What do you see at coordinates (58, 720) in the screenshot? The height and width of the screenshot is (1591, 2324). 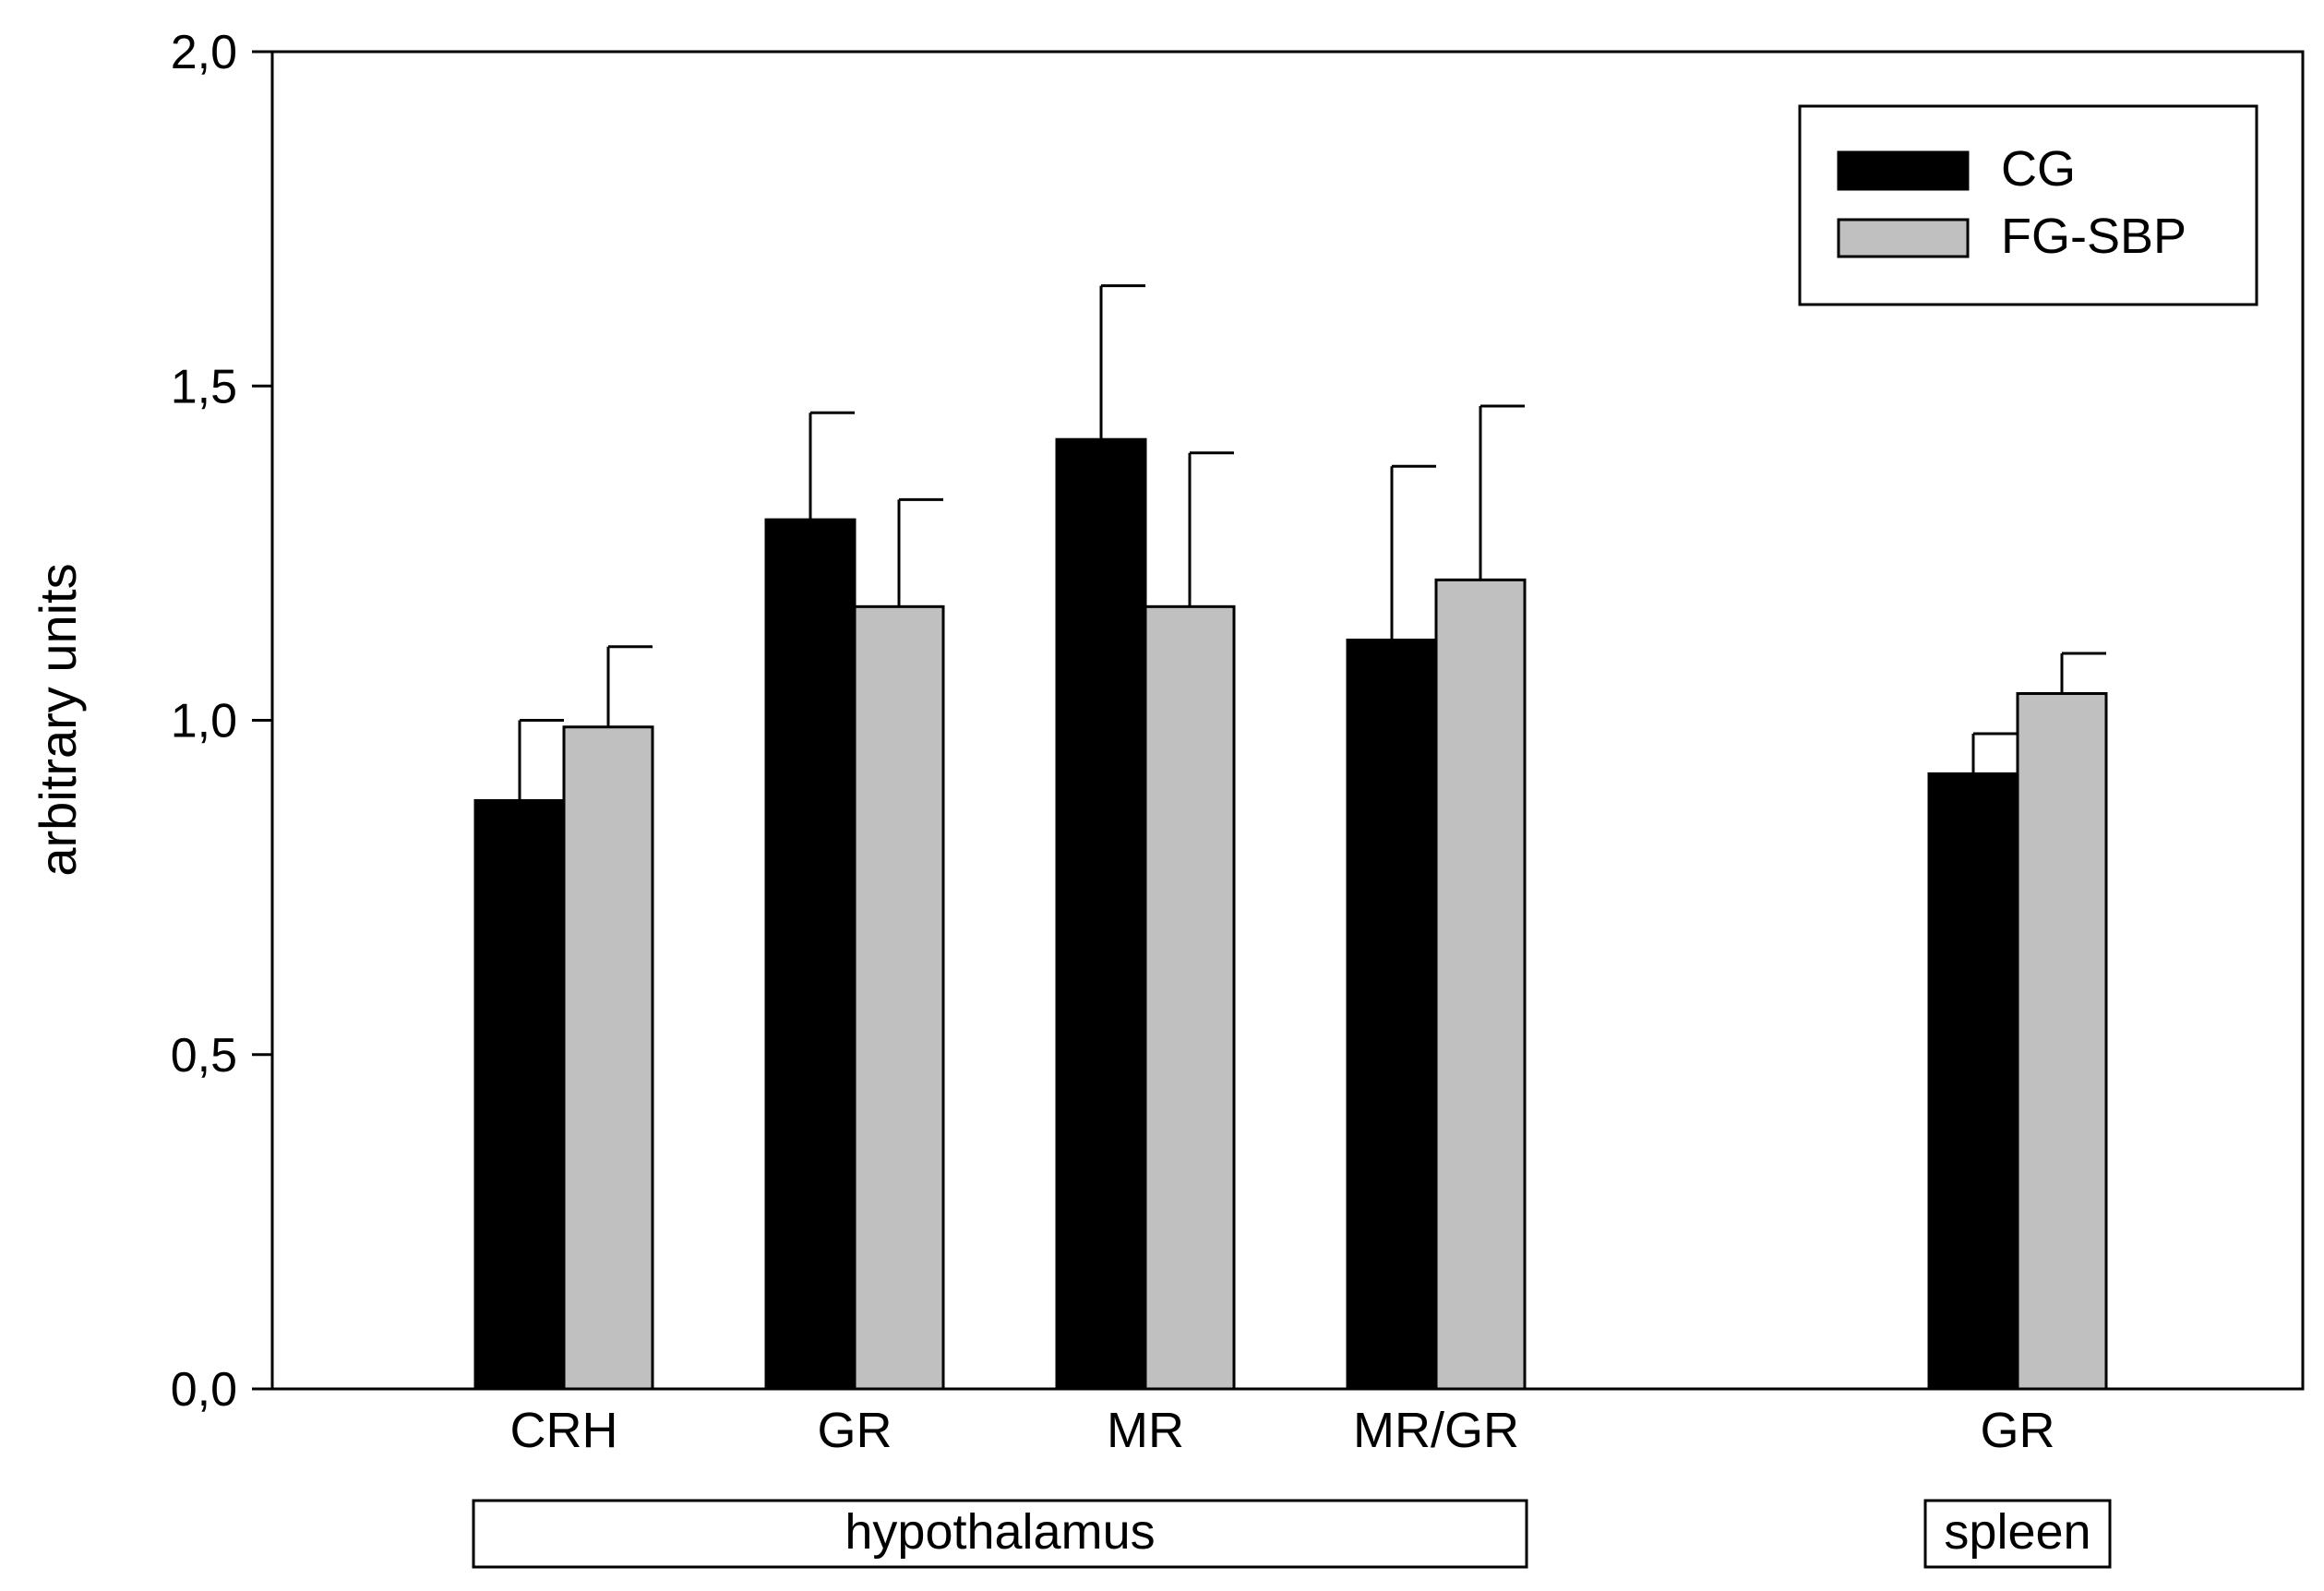 I see `y-axis-label: arbitrary units` at bounding box center [58, 720].